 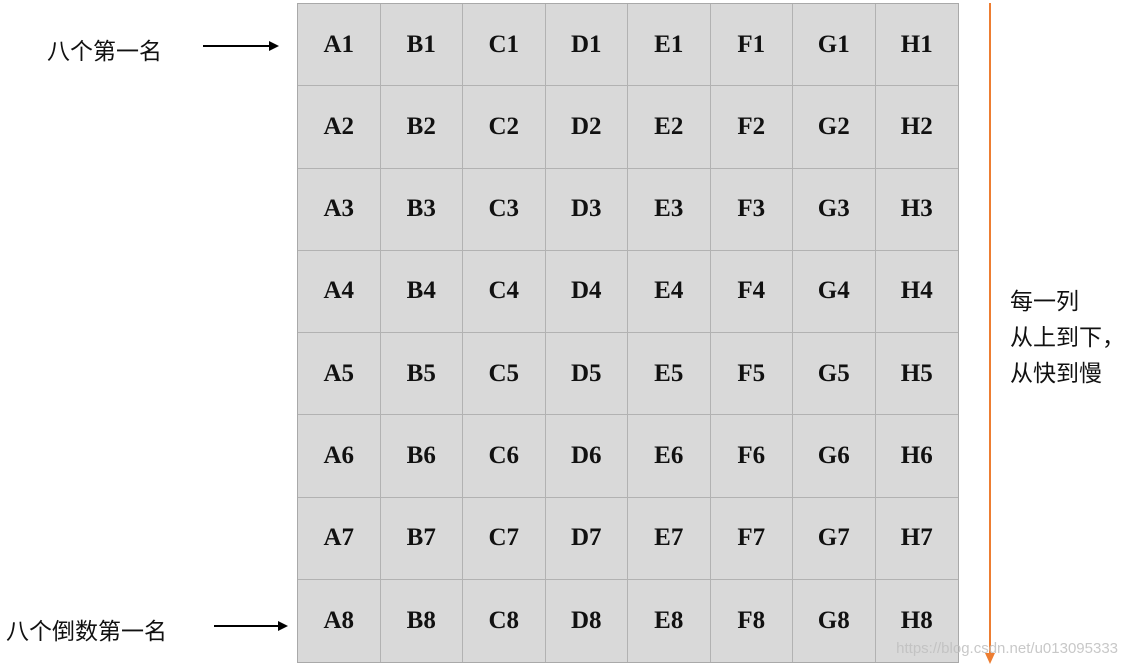 I want to click on grid-cell: H5, so click(x=916, y=374).